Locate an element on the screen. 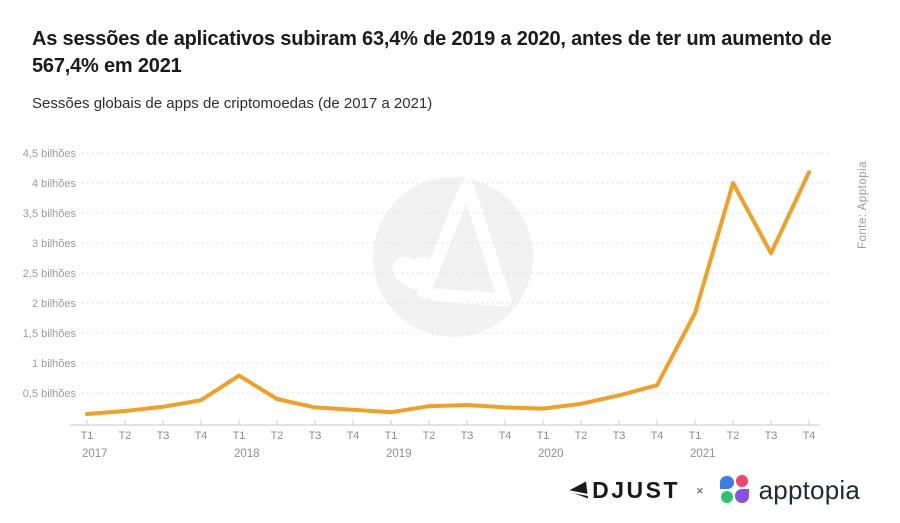  y-axis-tick-label: 0,5 bilhões is located at coordinates (50, 394).